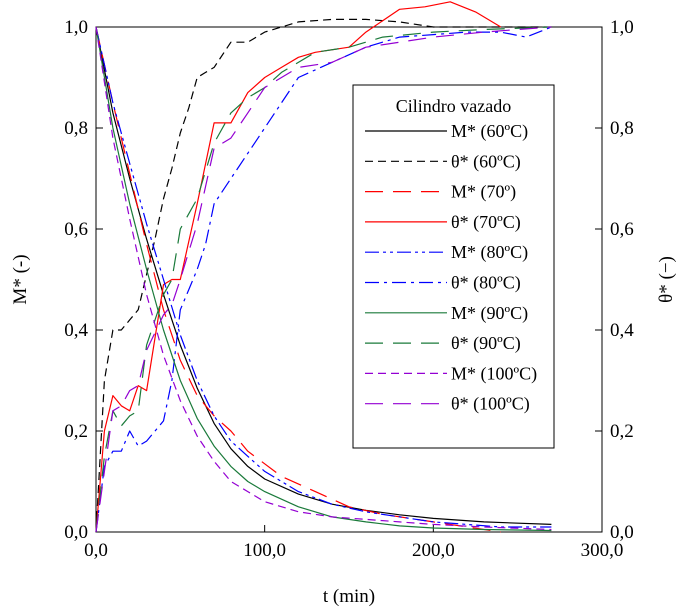  Describe the element at coordinates (602, 550) in the screenshot. I see `x-tick-label: 300,0` at that location.